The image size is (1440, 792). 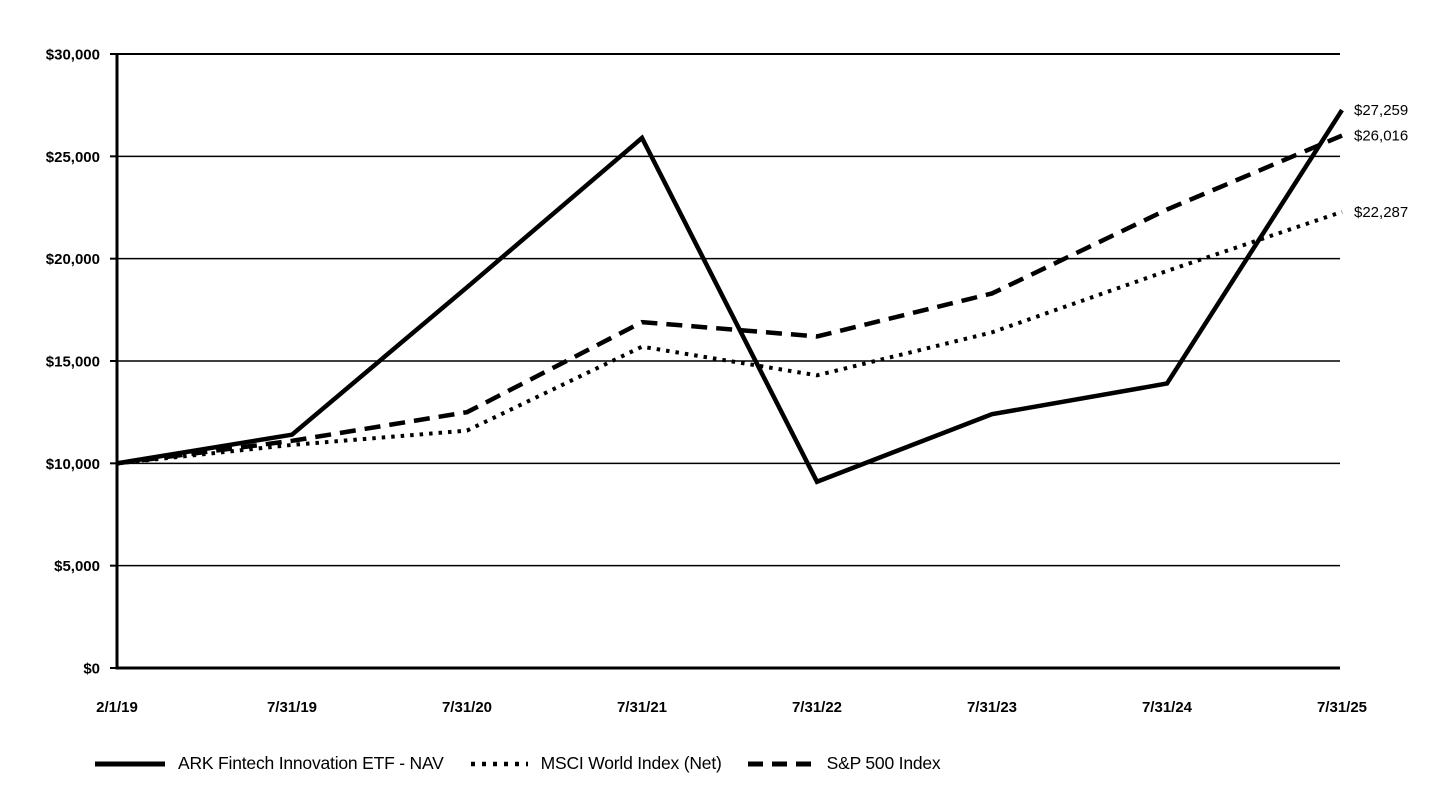 What do you see at coordinates (883, 763) in the screenshot?
I see `legend-label-sp500: S&P 500 Index` at bounding box center [883, 763].